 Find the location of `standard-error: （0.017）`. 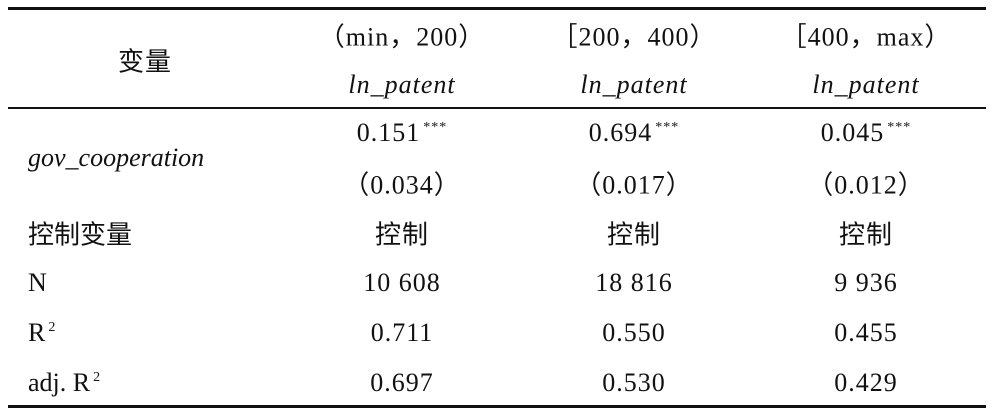

standard-error: （0.017） is located at coordinates (634, 185).